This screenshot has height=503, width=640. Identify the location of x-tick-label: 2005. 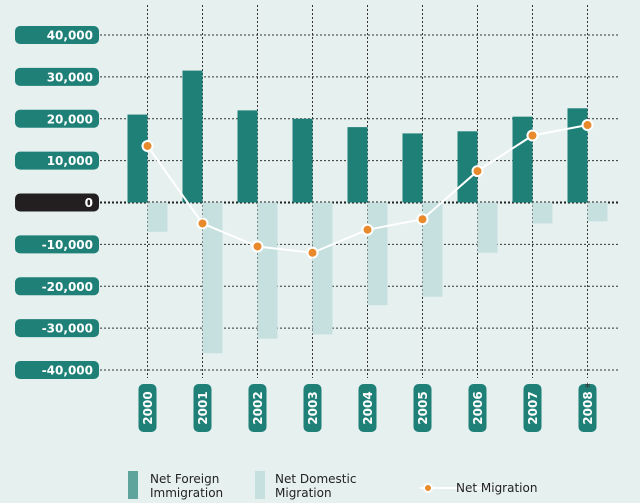
(423, 407).